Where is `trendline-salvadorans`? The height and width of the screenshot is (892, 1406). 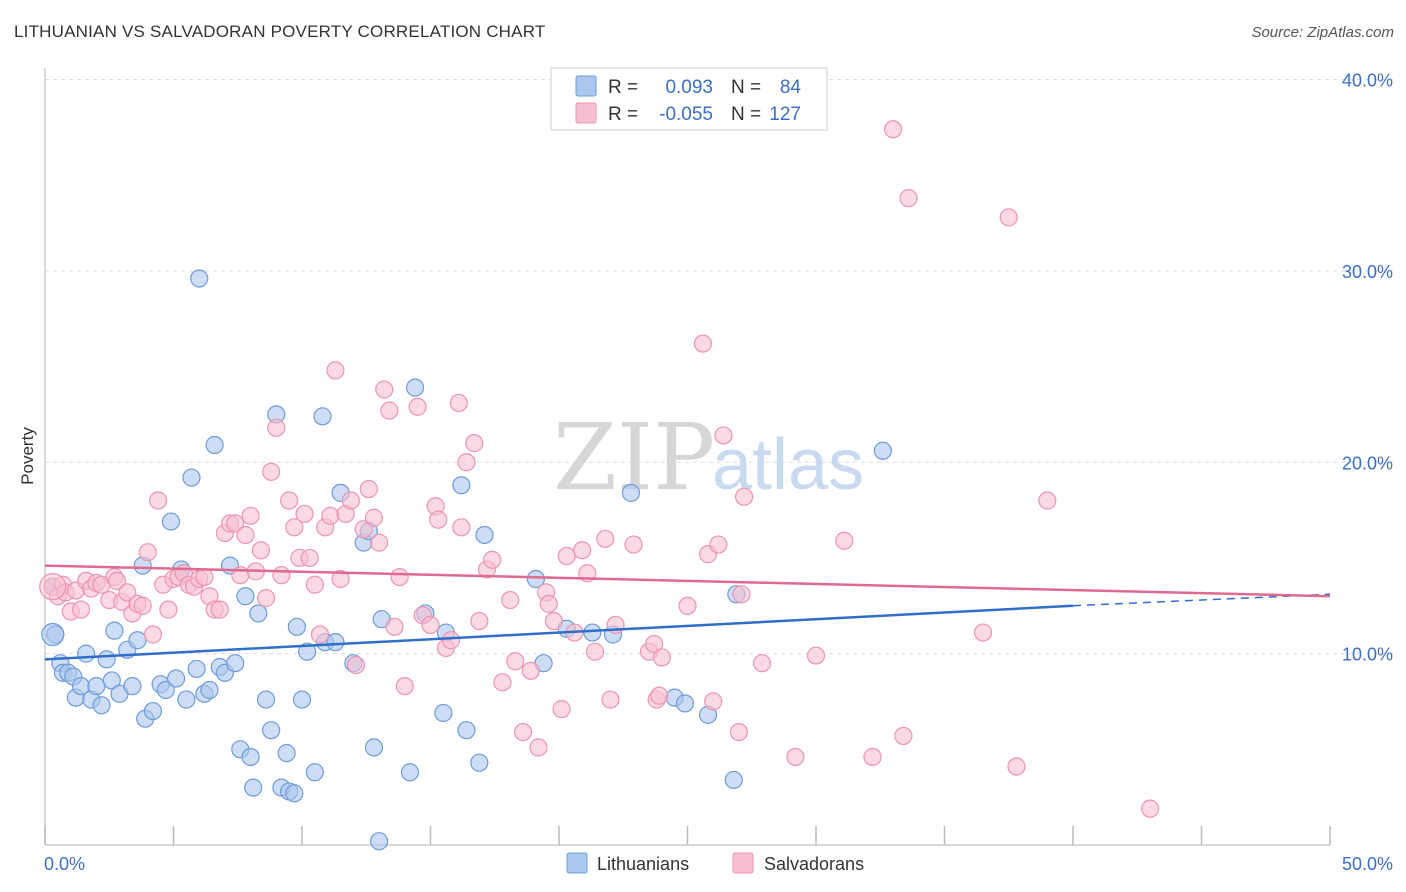 trendline-salvadorans is located at coordinates (687, 581).